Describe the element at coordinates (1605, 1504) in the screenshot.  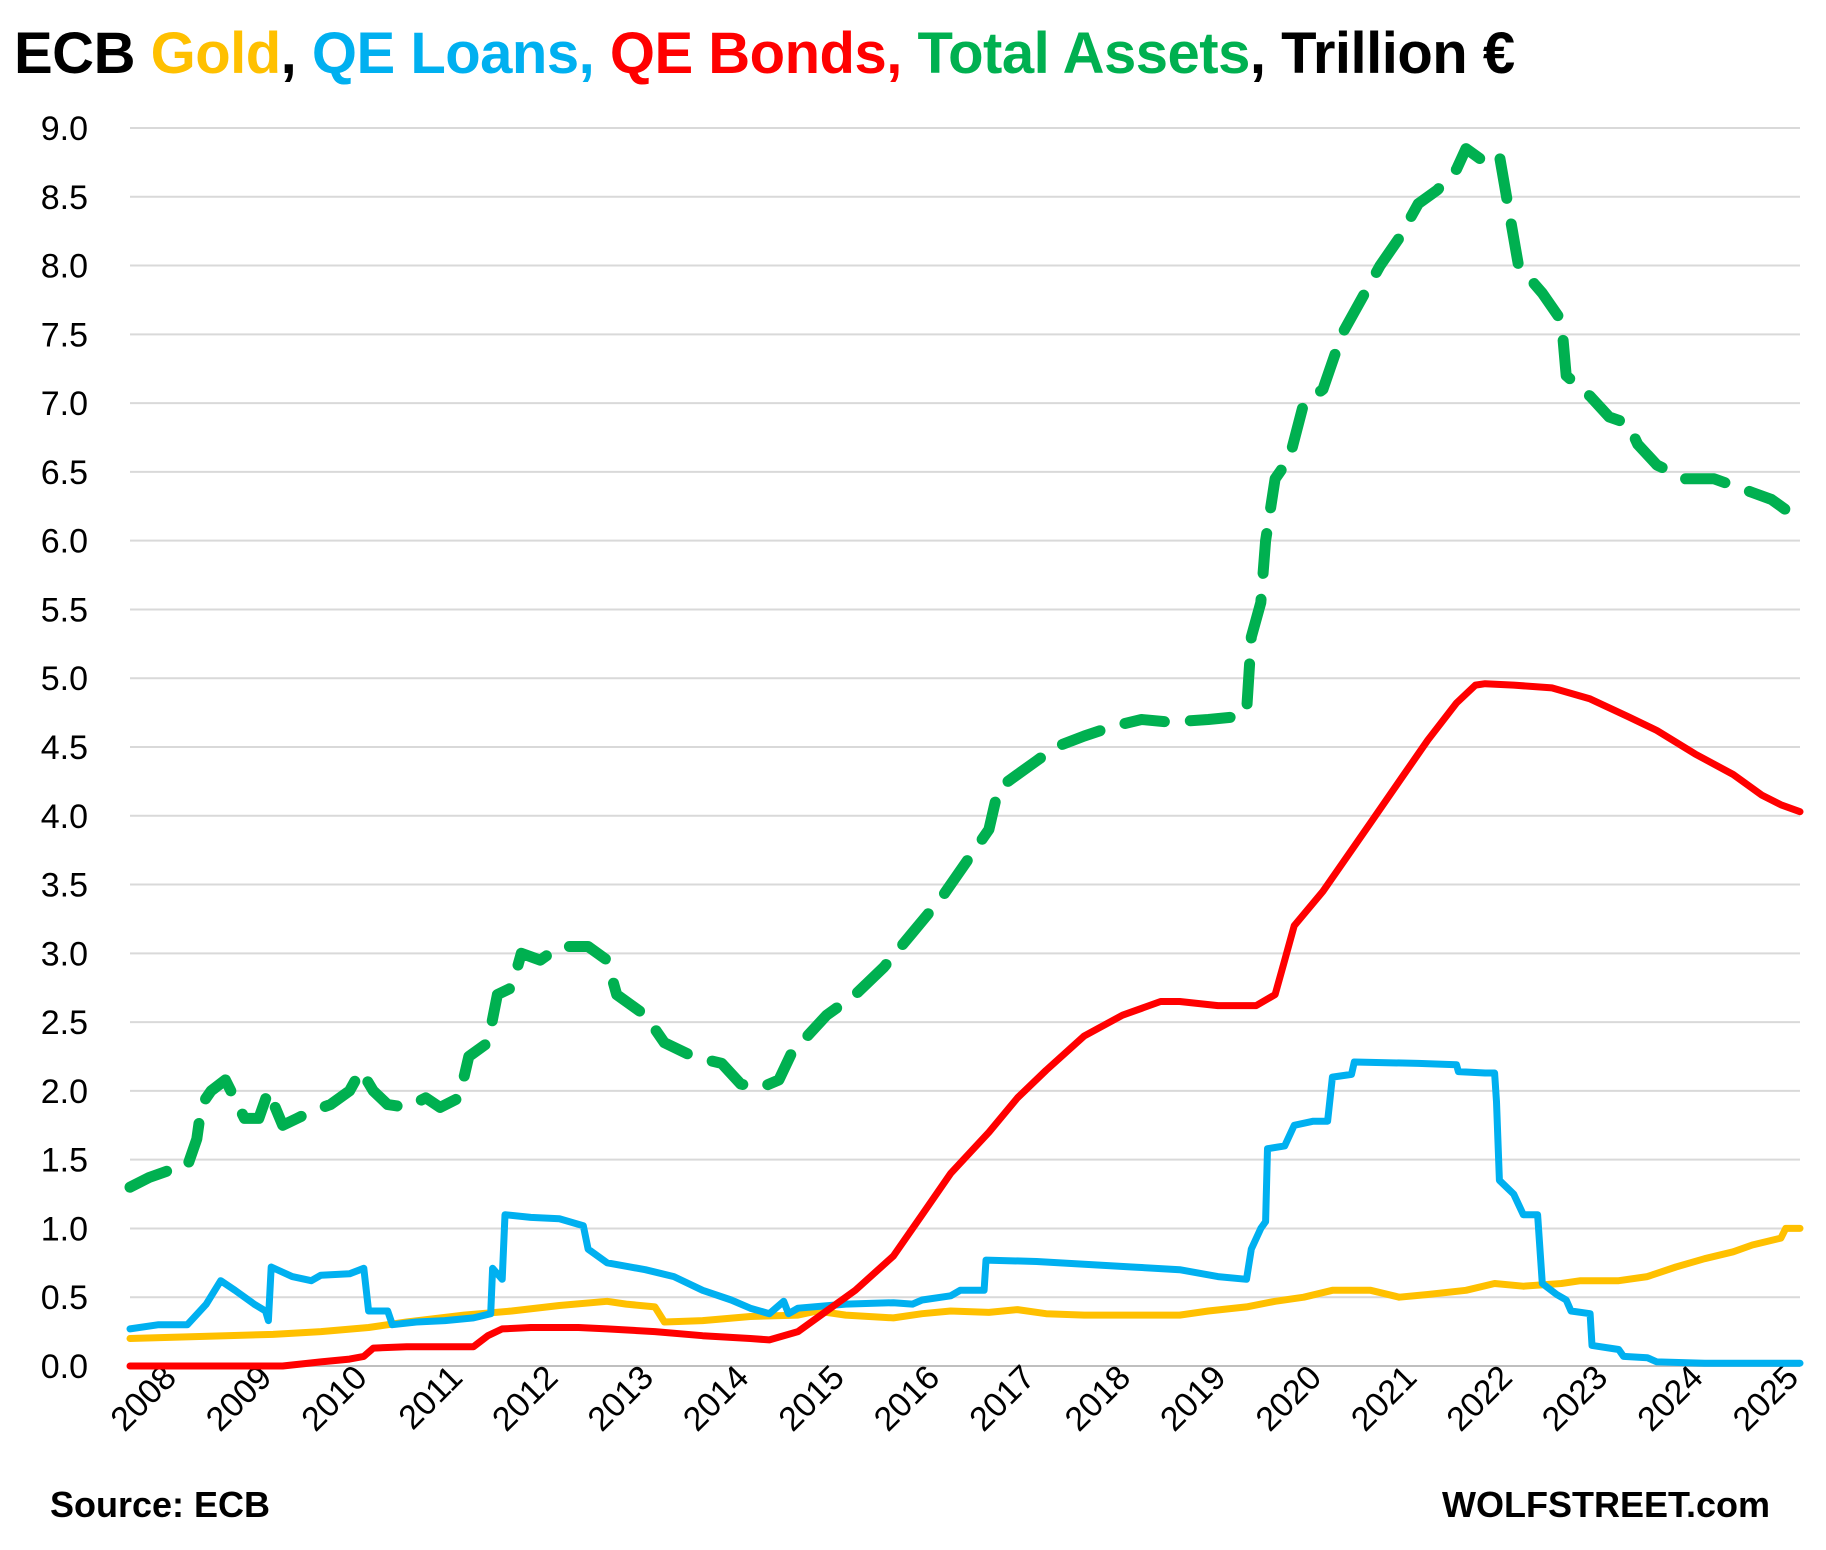
I see `brand-watermark: WOLFSTREET.com` at that location.